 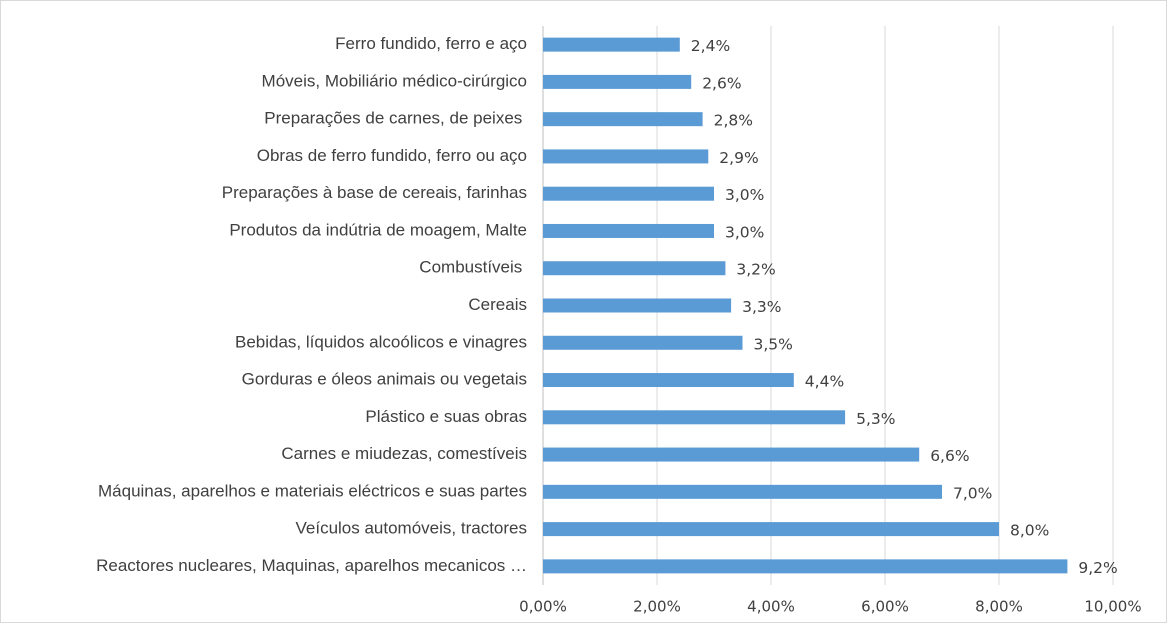 What do you see at coordinates (733, 121) in the screenshot?
I see `data-label: 2,8%` at bounding box center [733, 121].